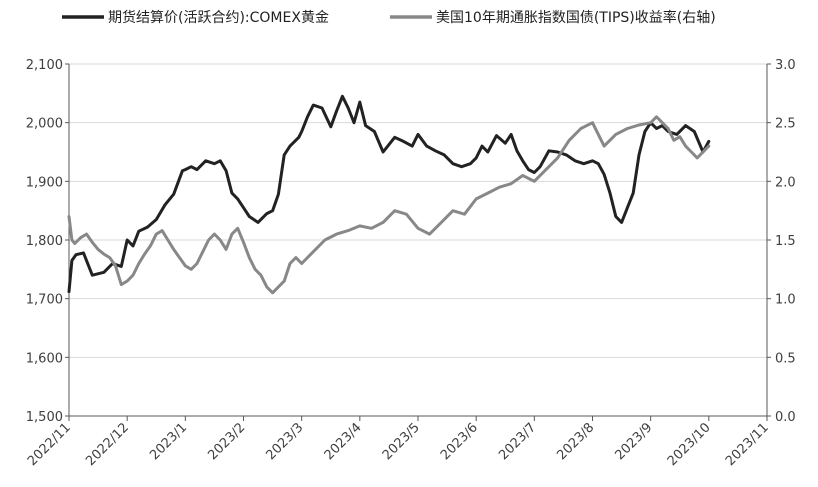 The width and height of the screenshot is (818, 487). What do you see at coordinates (785, 417) in the screenshot?
I see `right-tick-label-0: 0.0` at bounding box center [785, 417].